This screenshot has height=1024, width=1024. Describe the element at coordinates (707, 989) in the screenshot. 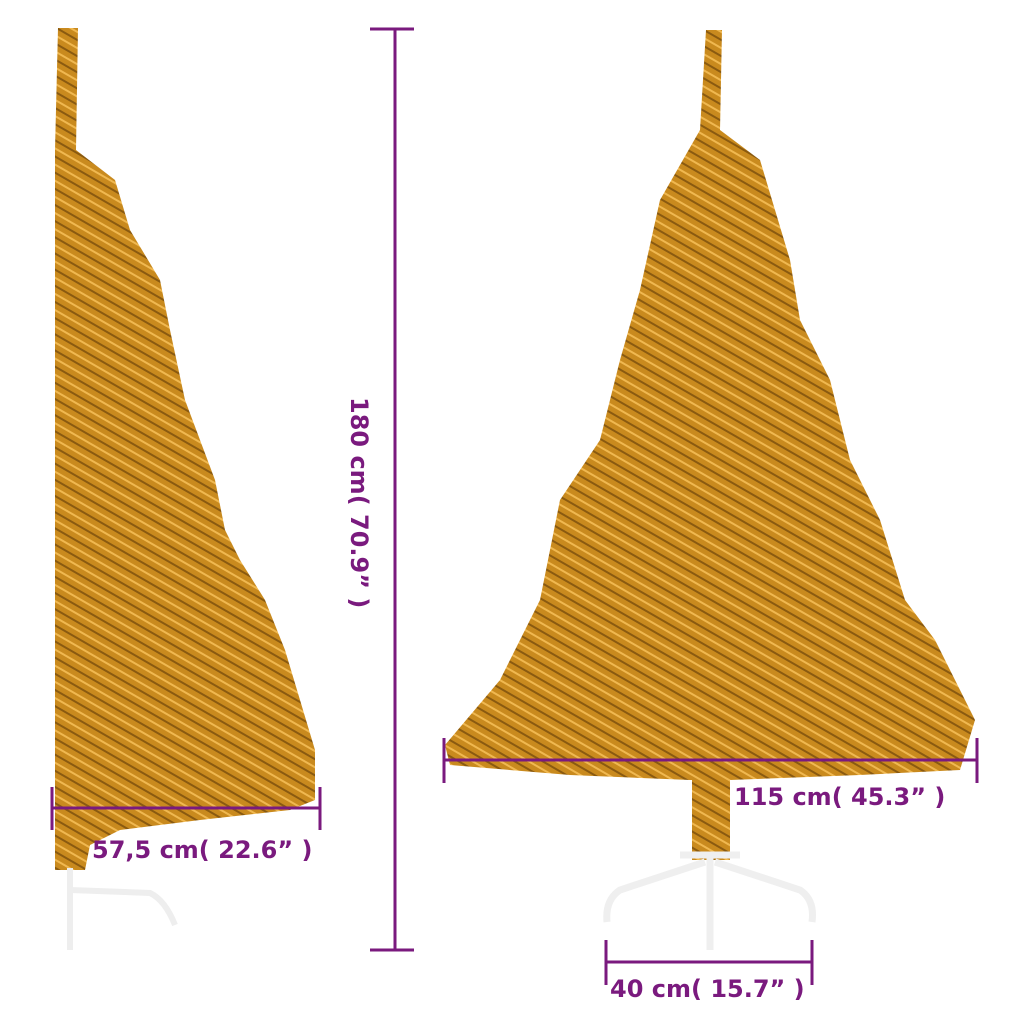

I see `stand-width-label: 40 cm( 15.7” )` at that location.